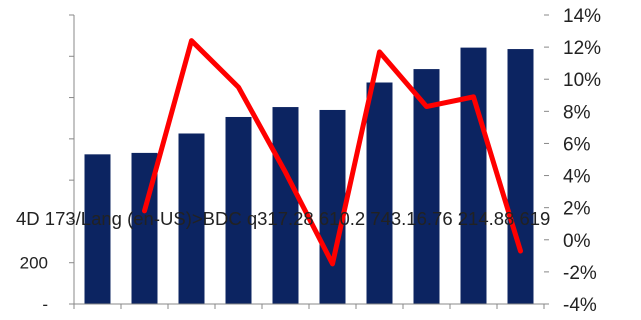 This screenshot has width=641, height=320. What do you see at coordinates (577, 144) in the screenshot?
I see `right-tick-label: 6%` at bounding box center [577, 144].